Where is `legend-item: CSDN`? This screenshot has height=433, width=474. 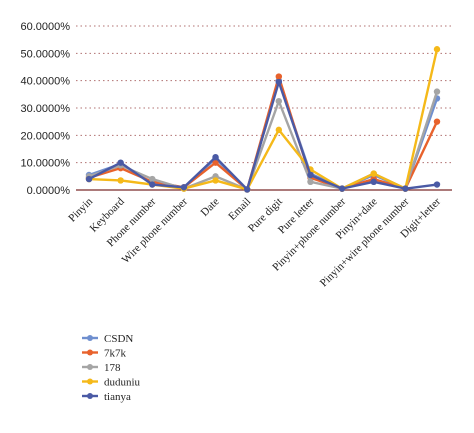 legend-item: CSDN is located at coordinates (107, 339).